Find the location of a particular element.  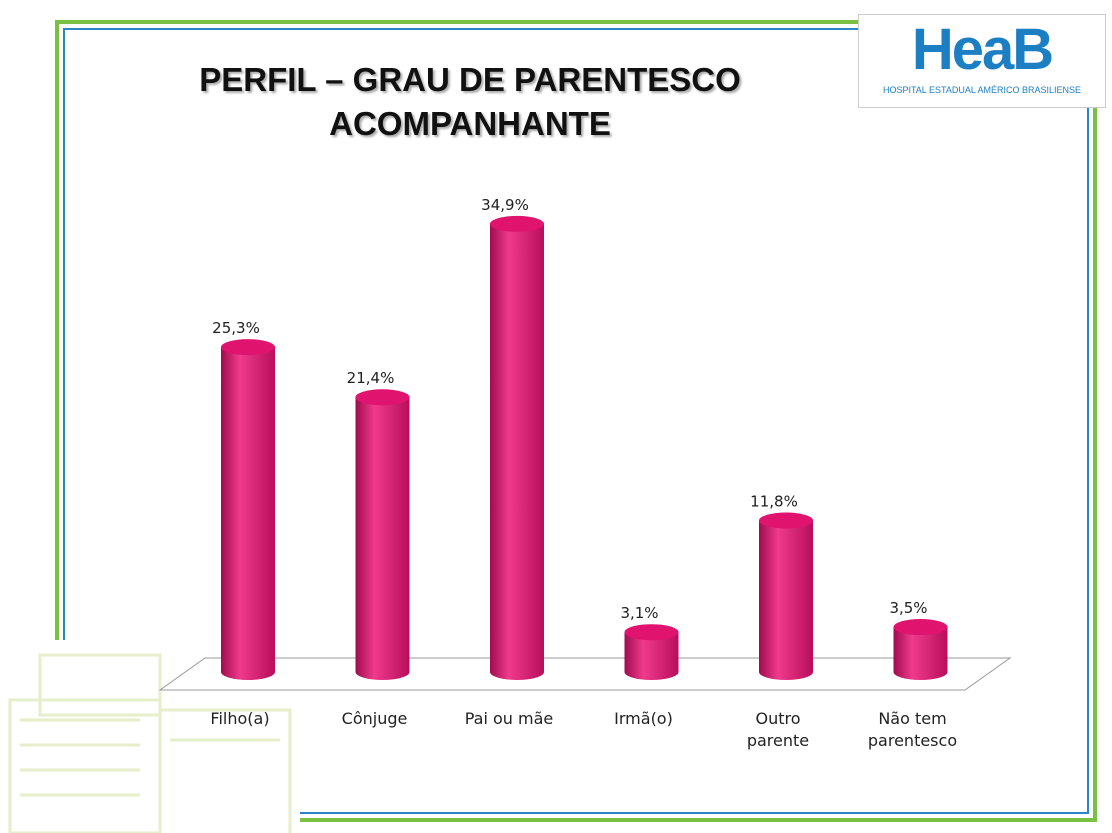

value-label: 11,8% is located at coordinates (774, 501).